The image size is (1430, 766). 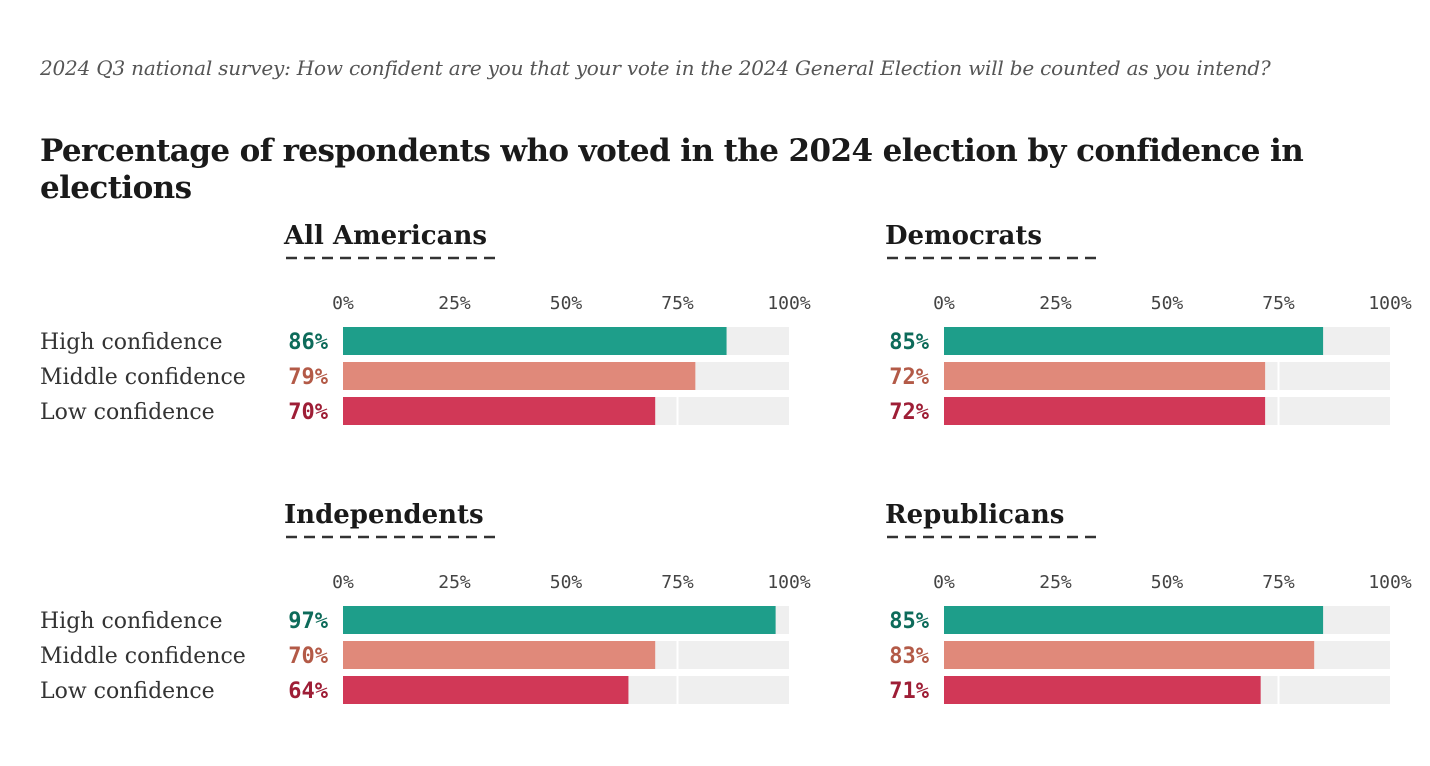 What do you see at coordinates (308, 621) in the screenshot?
I see `value-label: 97%` at bounding box center [308, 621].